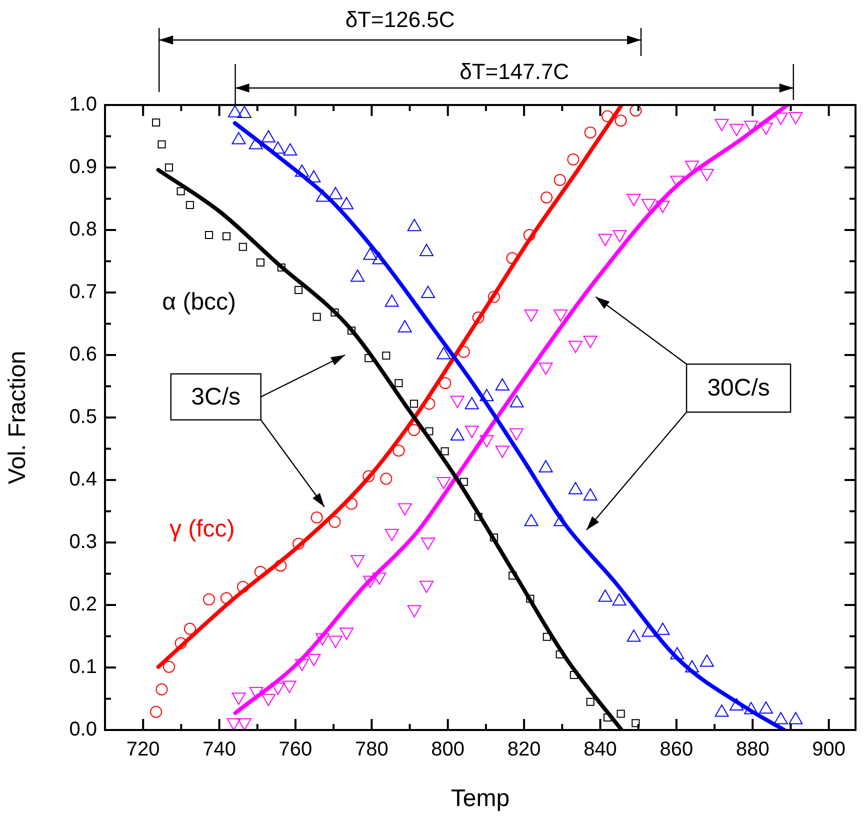 This screenshot has width=864, height=818. I want to click on x-tick-label: 720, so click(143, 749).